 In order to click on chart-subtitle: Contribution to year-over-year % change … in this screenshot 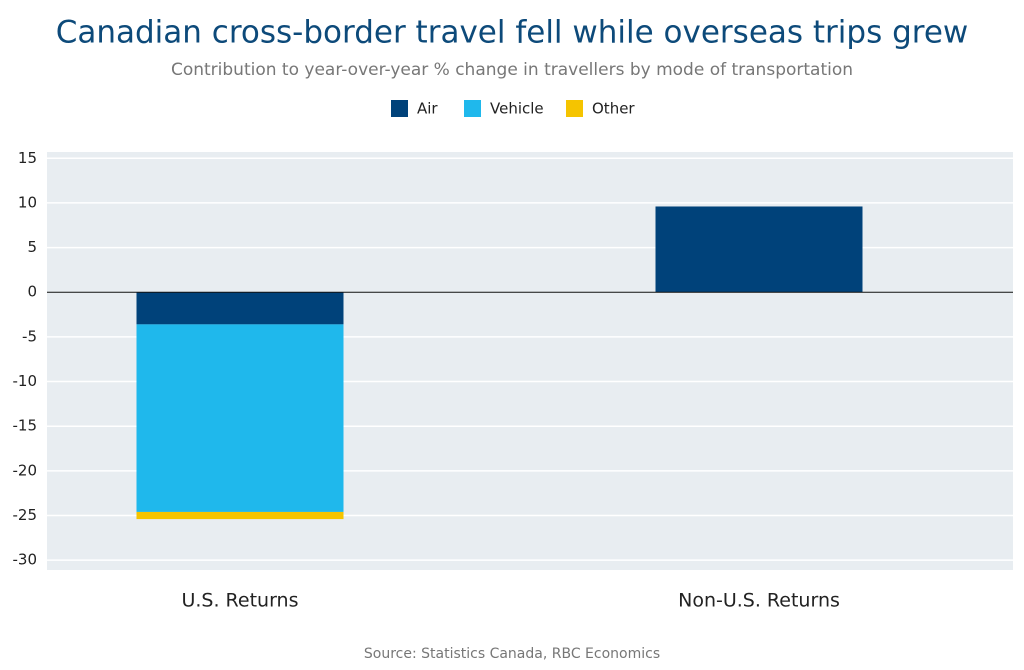, I will do `click(512, 70)`.